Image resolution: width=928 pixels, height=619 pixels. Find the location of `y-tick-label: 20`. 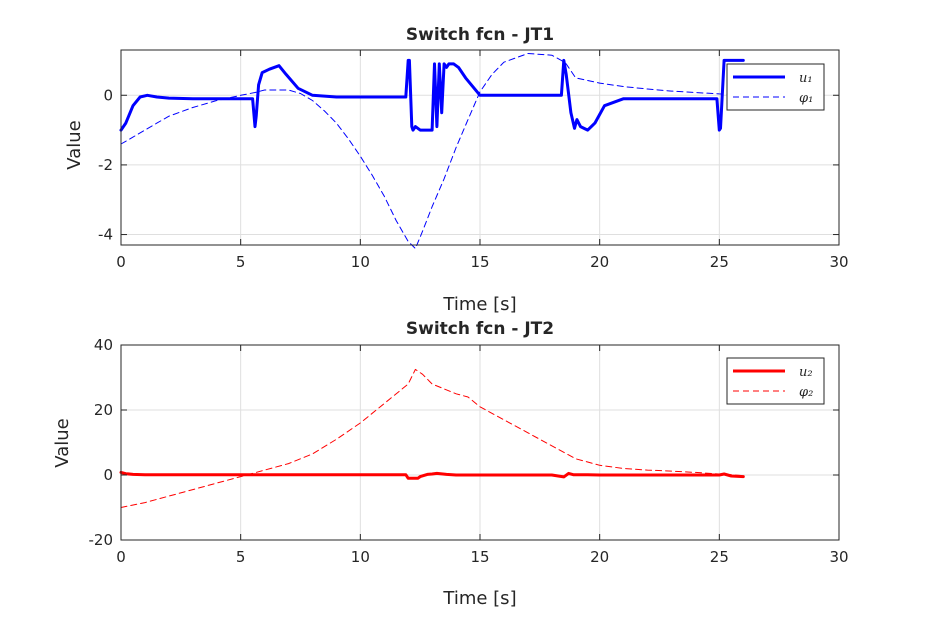

y-tick-label: 20 is located at coordinates (103, 410).